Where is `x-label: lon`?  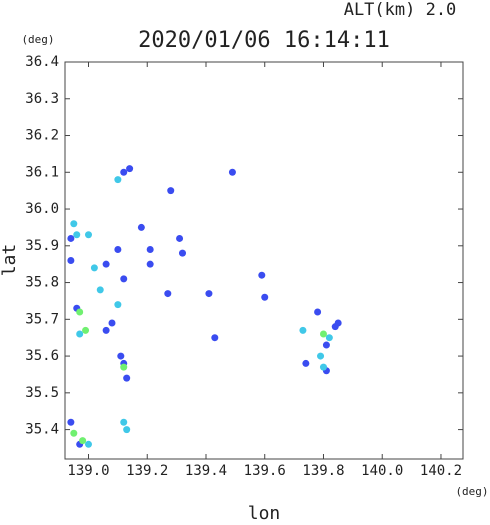
x-label: lon is located at coordinates (264, 512).